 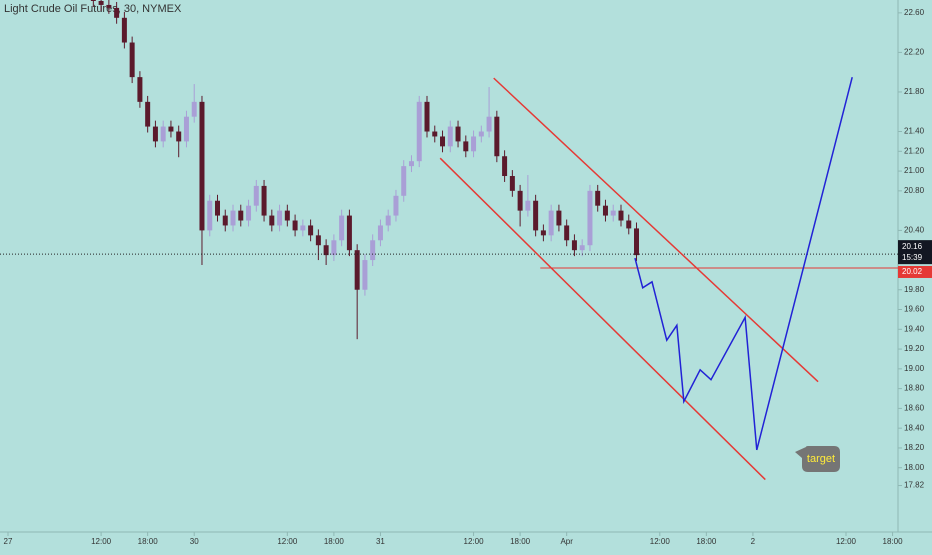 What do you see at coordinates (914, 309) in the screenshot?
I see `y-tick-label: 19.60` at bounding box center [914, 309].